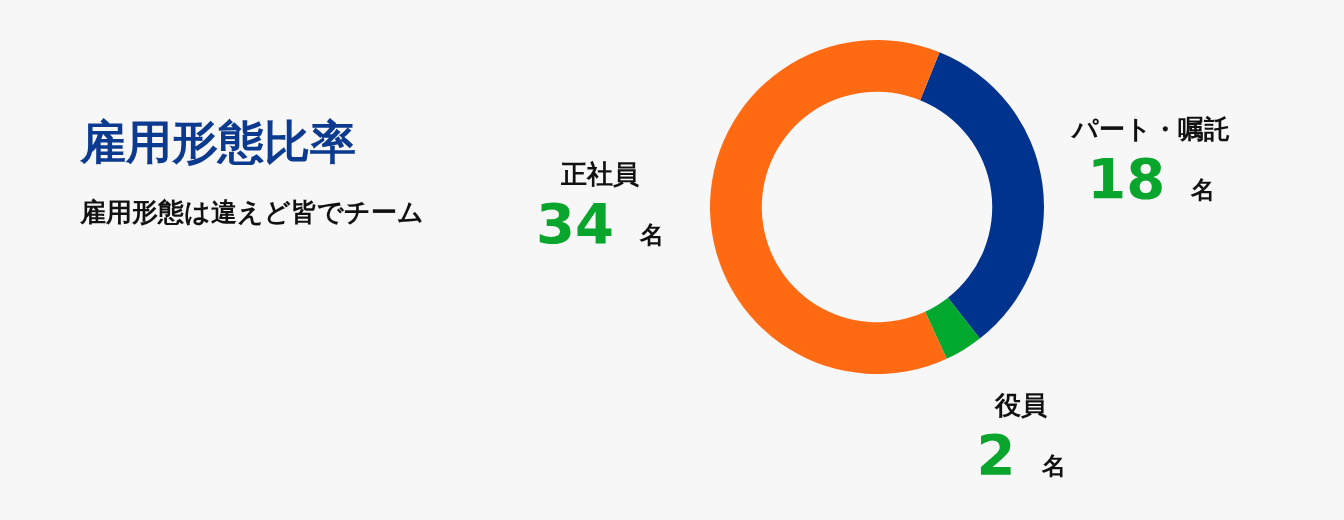 The image size is (1344, 520). I want to click on data-label: 18 名, so click(1151, 179).